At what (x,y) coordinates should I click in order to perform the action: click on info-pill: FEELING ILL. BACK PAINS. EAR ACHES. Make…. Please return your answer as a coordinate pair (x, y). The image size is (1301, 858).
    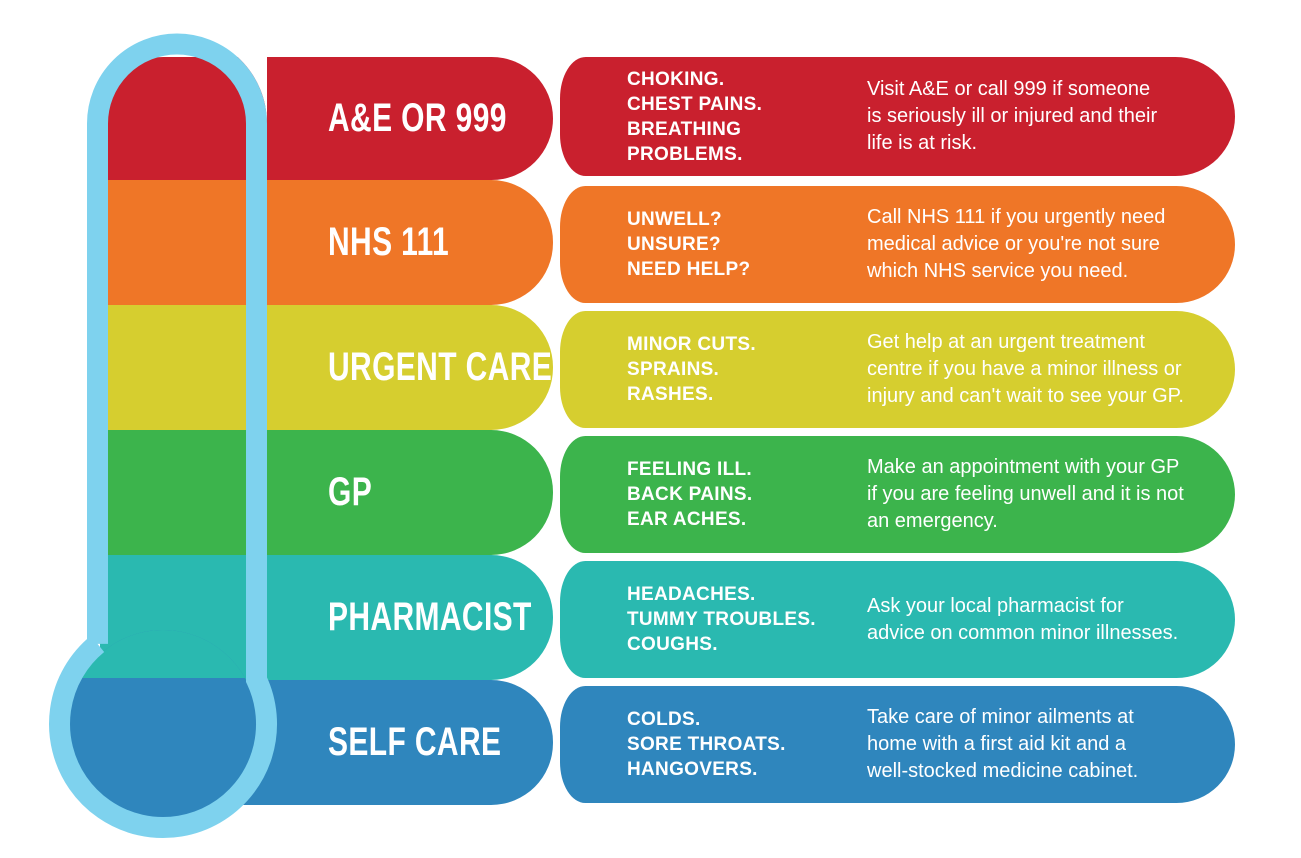
    Looking at the image, I should click on (897, 494).